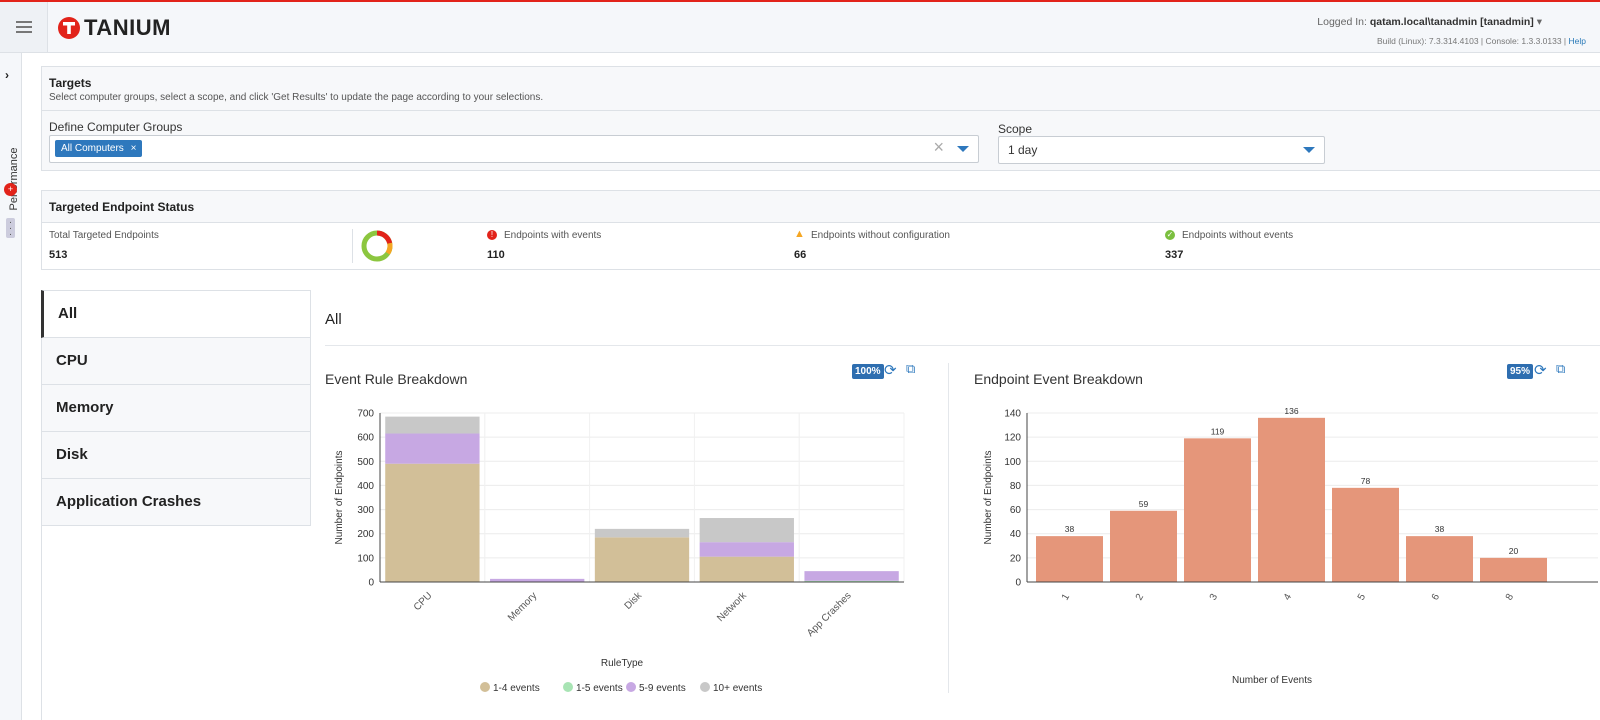  Describe the element at coordinates (821, 246) in the screenshot. I see `status-row` at that location.